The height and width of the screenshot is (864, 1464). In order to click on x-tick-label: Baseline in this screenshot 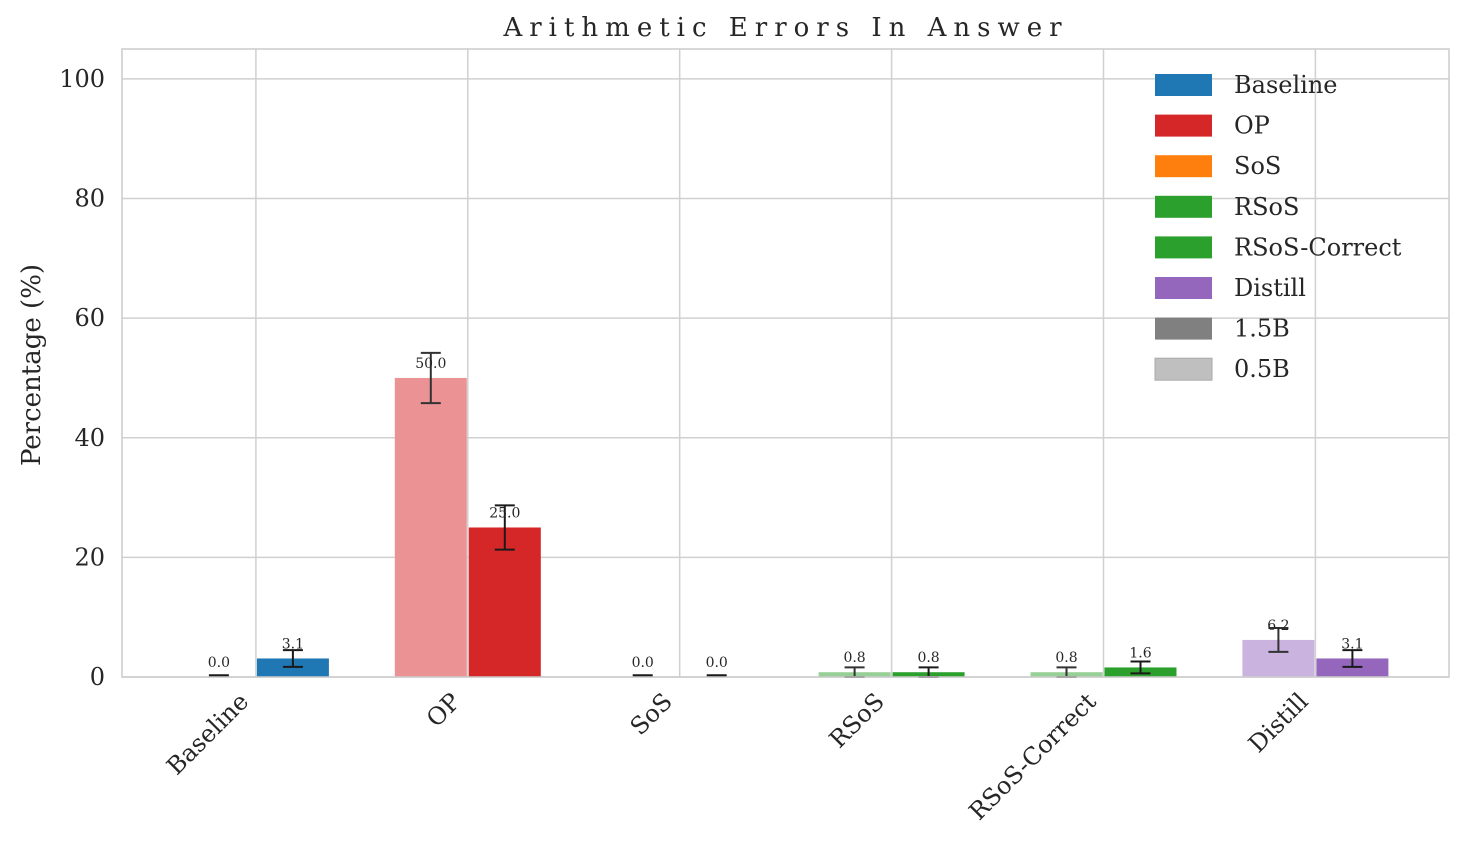, I will do `click(207, 733)`.